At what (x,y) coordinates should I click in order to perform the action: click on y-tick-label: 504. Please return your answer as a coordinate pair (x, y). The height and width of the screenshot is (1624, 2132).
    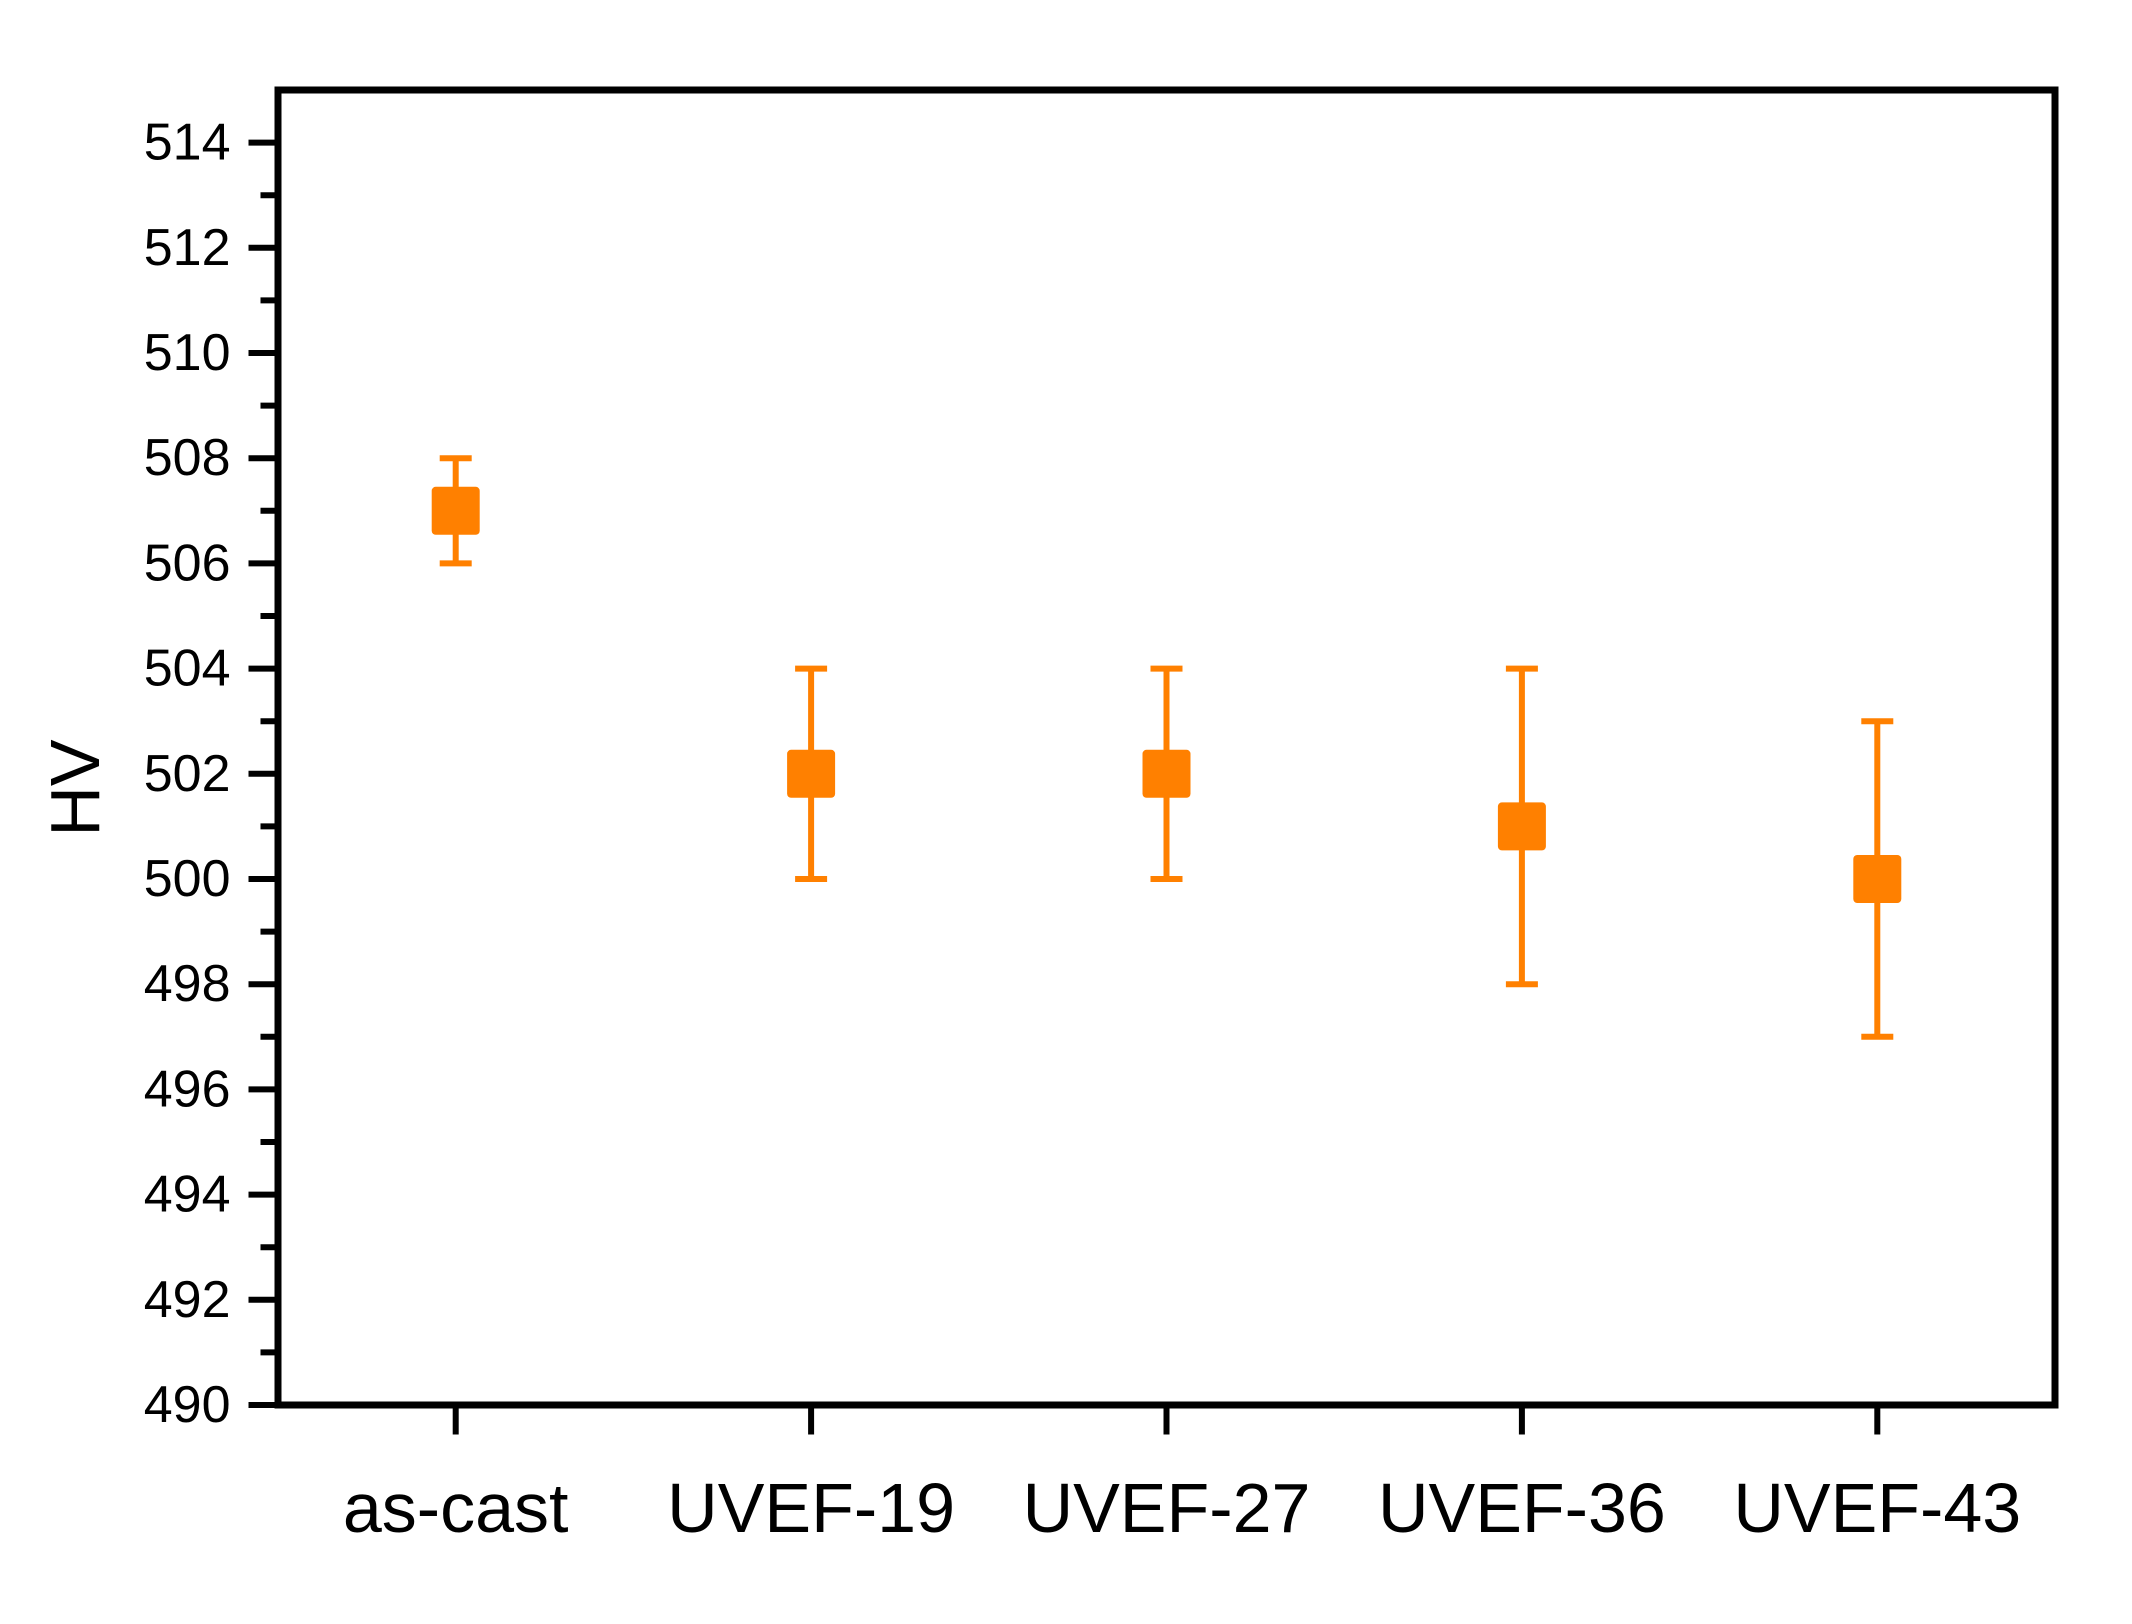
    Looking at the image, I should click on (187, 669).